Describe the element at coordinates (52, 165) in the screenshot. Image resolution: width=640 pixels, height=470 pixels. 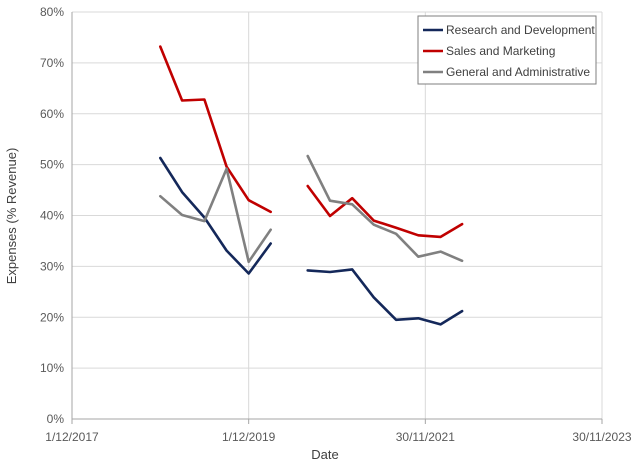
I see `y-tick-label: 50%` at that location.